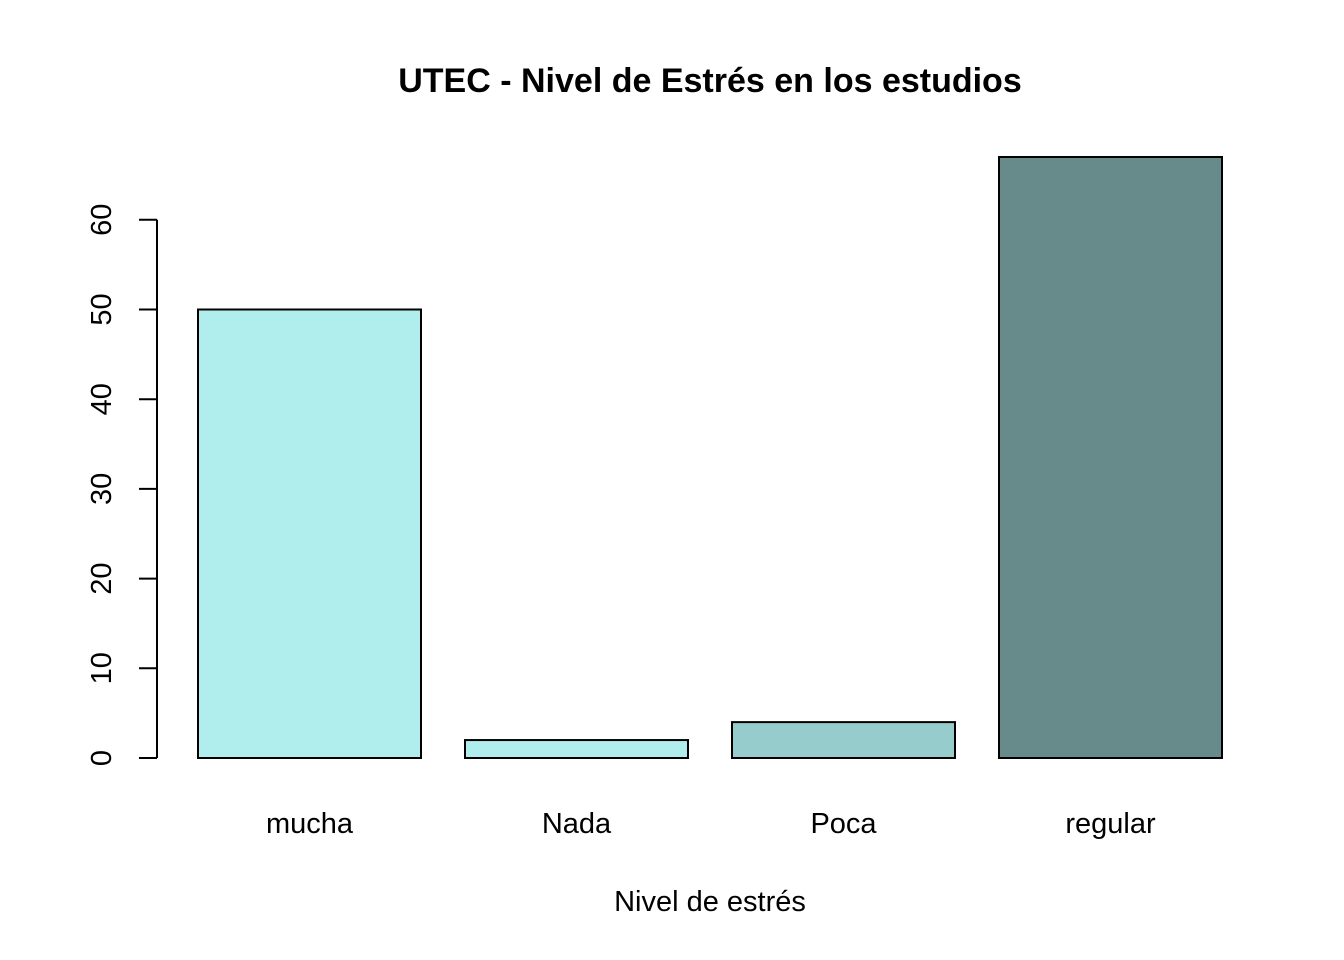 Image resolution: width=1344 pixels, height=960 pixels. What do you see at coordinates (1110, 457) in the screenshot?
I see `bar-regular` at bounding box center [1110, 457].